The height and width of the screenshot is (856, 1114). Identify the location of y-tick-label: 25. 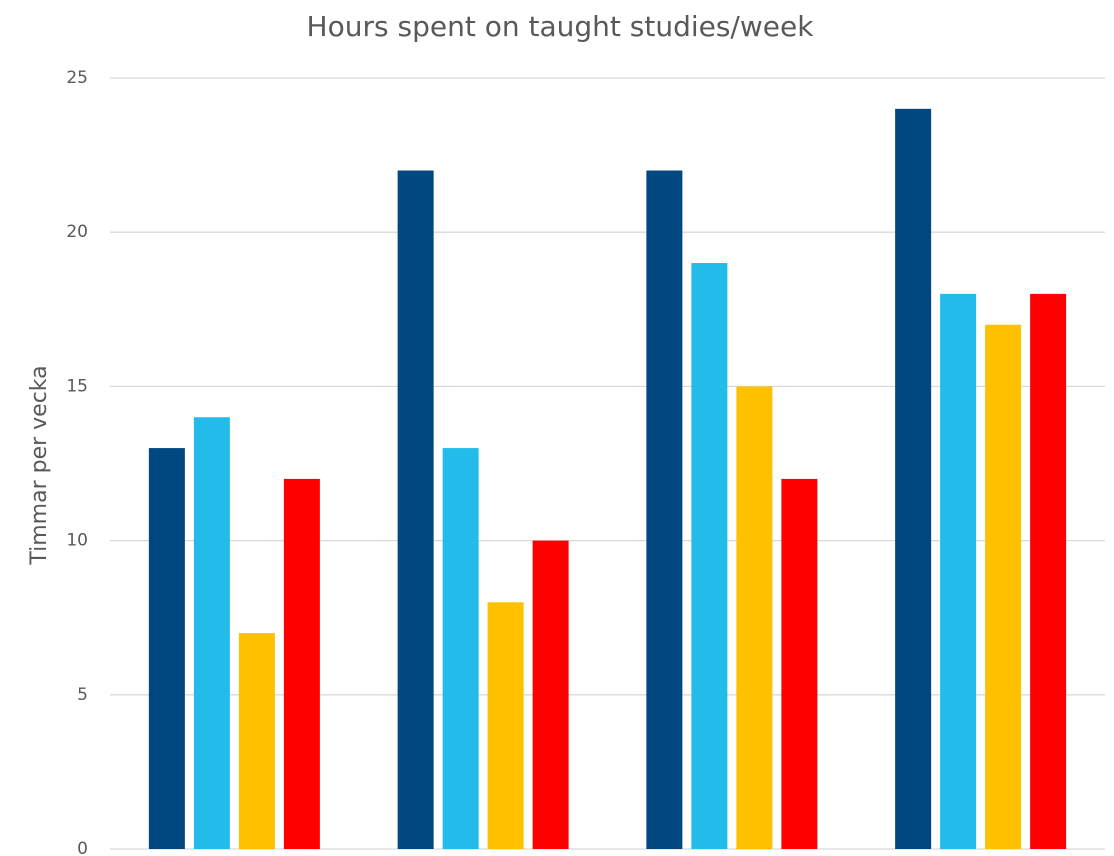
(77, 78).